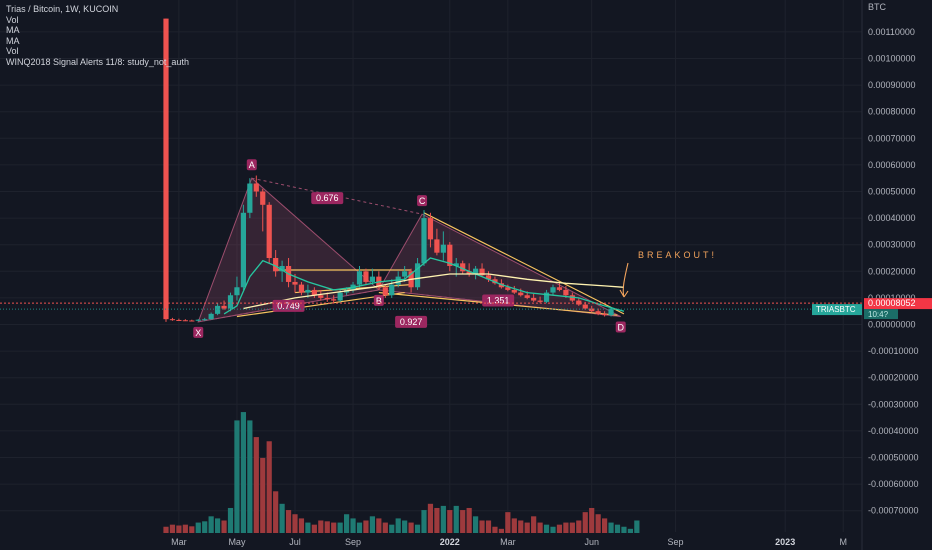  Describe the element at coordinates (13, 30) in the screenshot. I see `legend-ma-1: MA` at that location.